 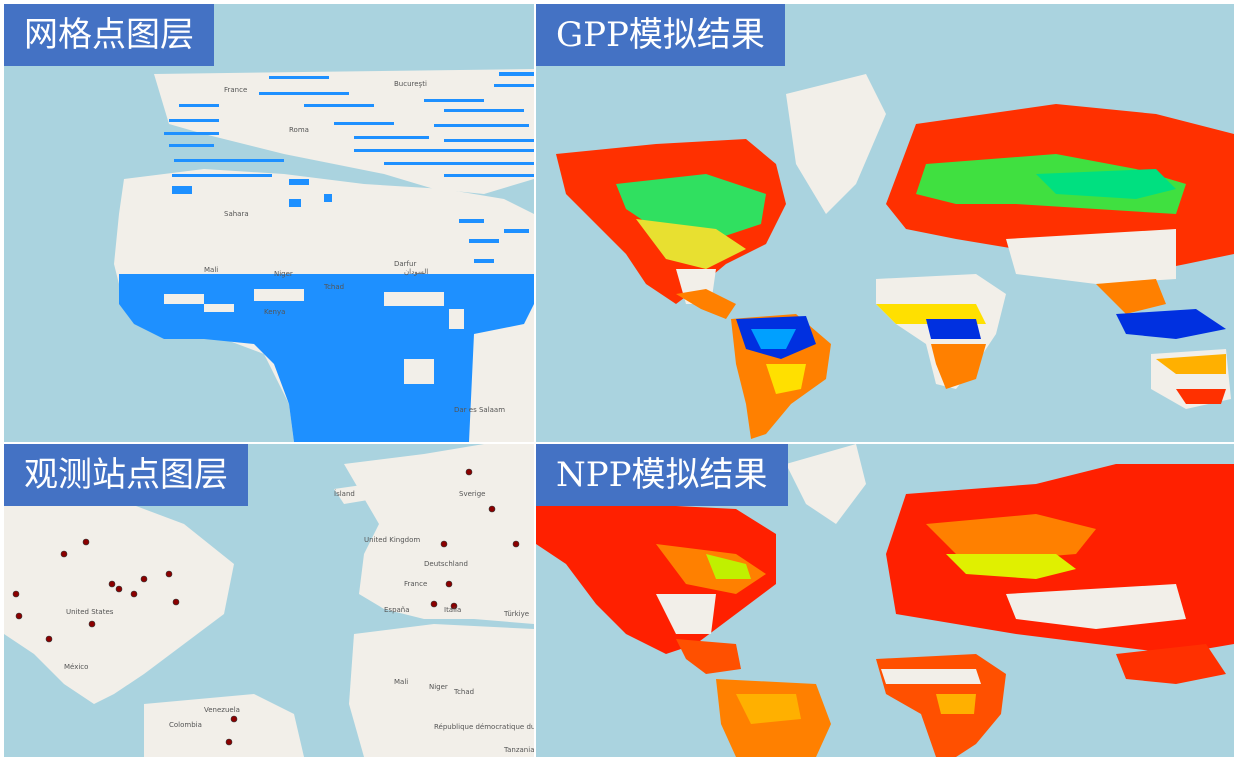 I want to click on svg-text: United Kingdom, so click(x=392, y=540).